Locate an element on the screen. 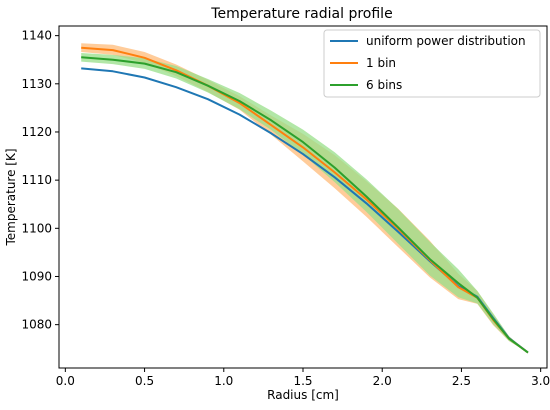 The width and height of the screenshot is (550, 410). y-tick-label: 1110 is located at coordinates (36, 180).